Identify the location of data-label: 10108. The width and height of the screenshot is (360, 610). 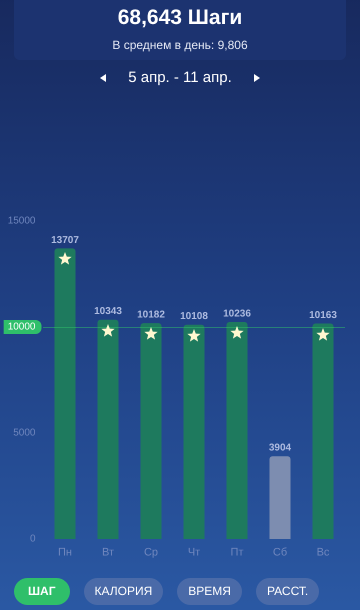
(194, 316).